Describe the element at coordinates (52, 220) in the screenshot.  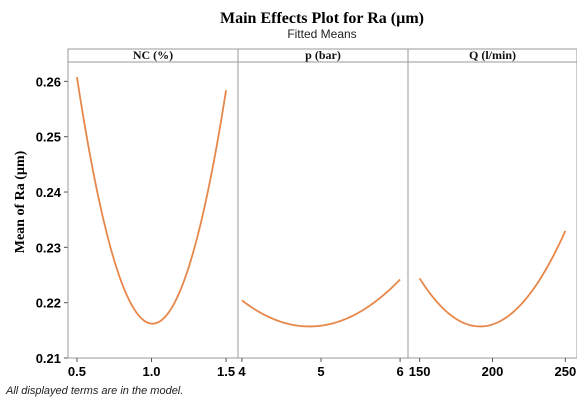
I see `y-axis-ticks: 0.21 0.22 0.23 0.24 0.25 0.26` at that location.